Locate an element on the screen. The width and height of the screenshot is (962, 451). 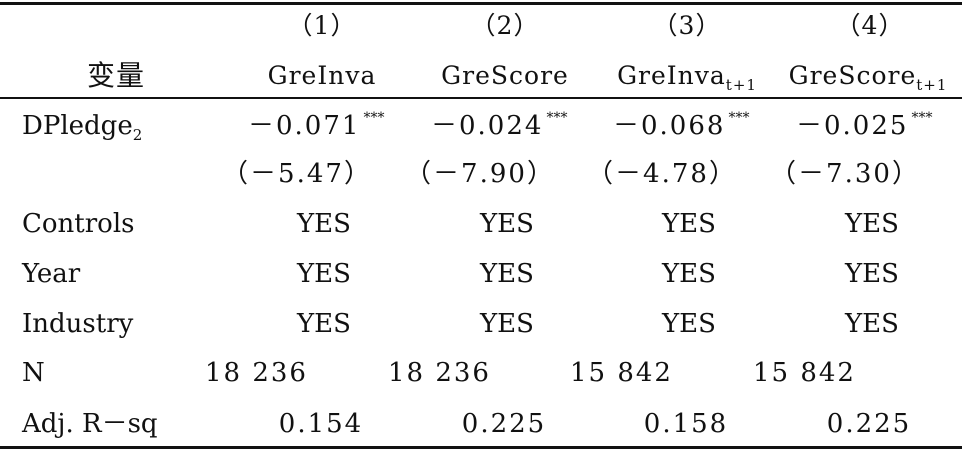
coef-1-value: －0.071 is located at coordinates (304, 126).